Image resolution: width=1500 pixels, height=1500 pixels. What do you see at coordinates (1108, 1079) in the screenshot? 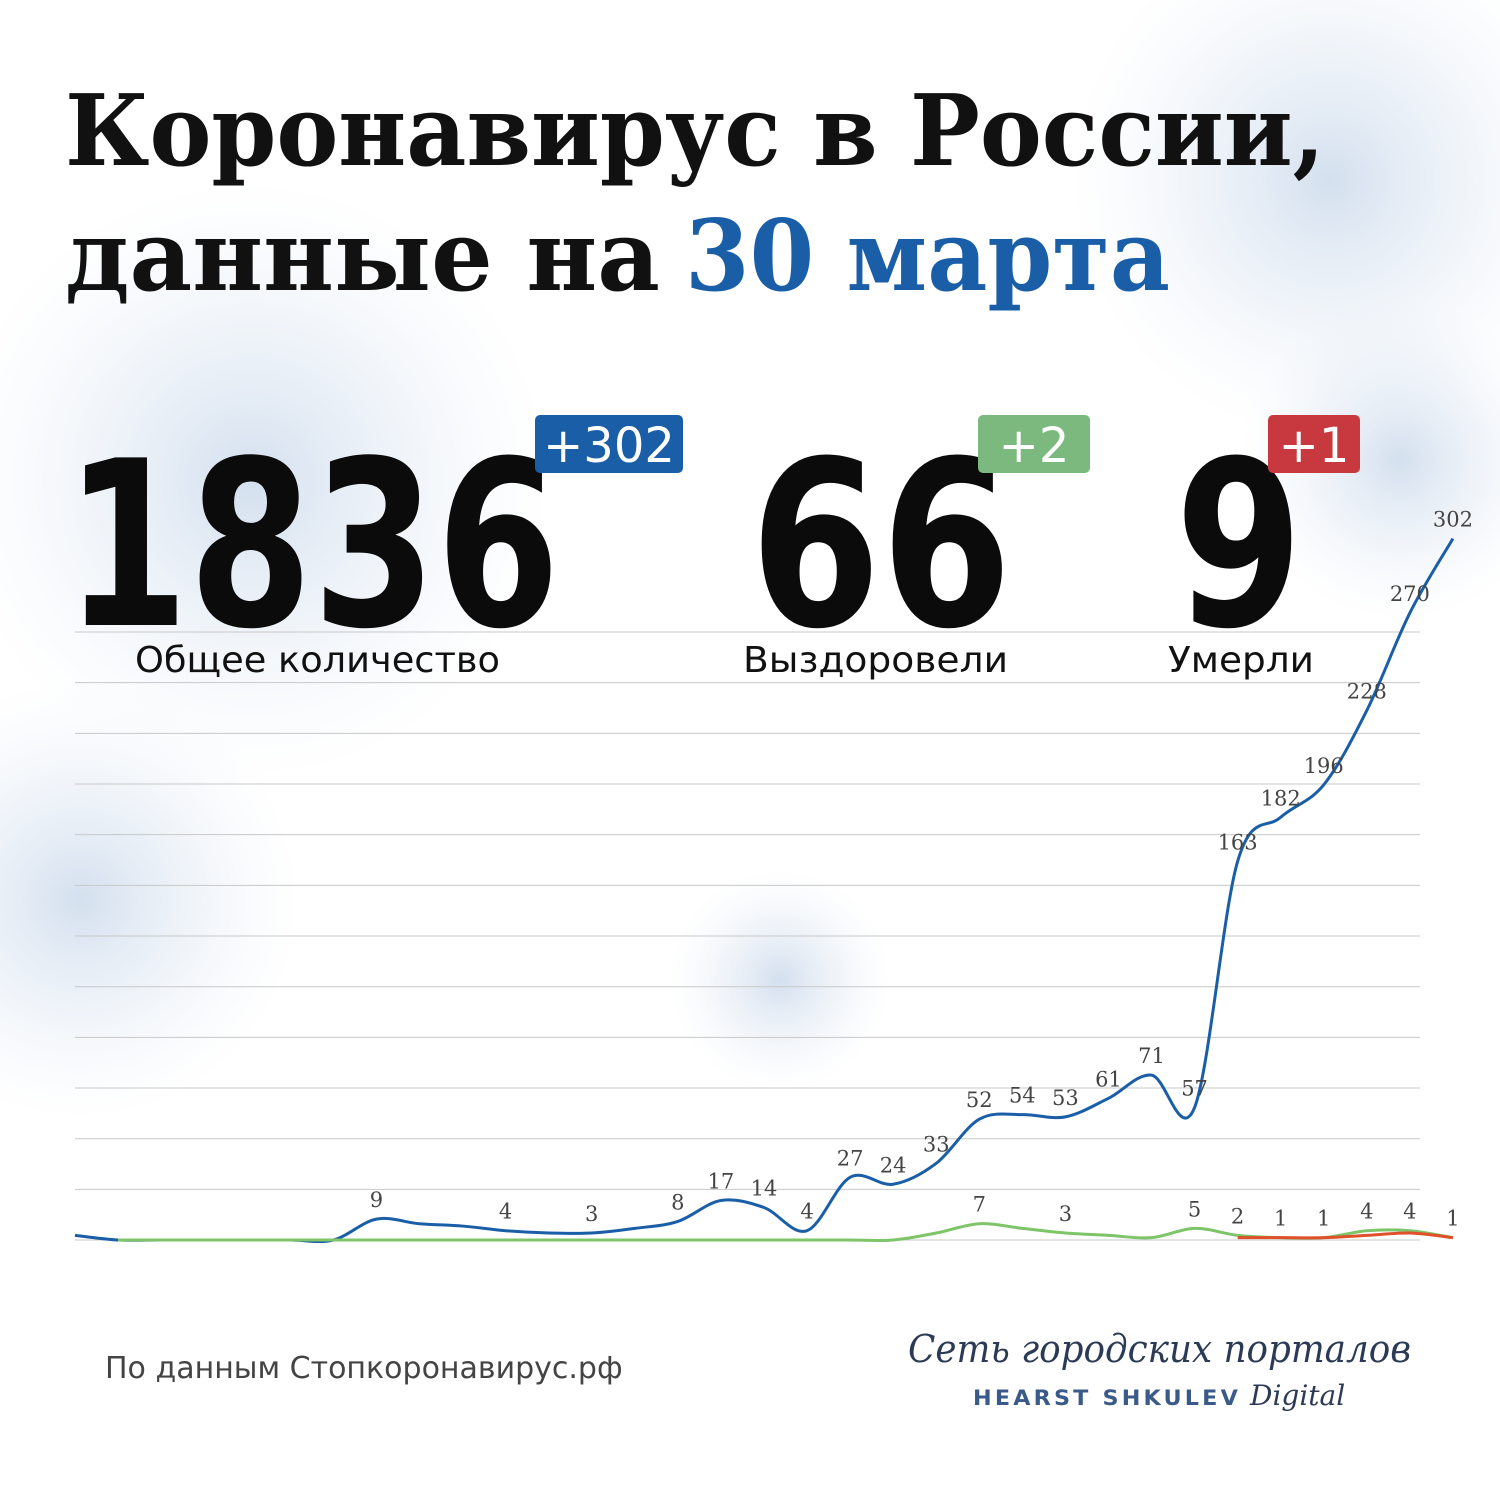
I see `data-label: 61` at bounding box center [1108, 1079].